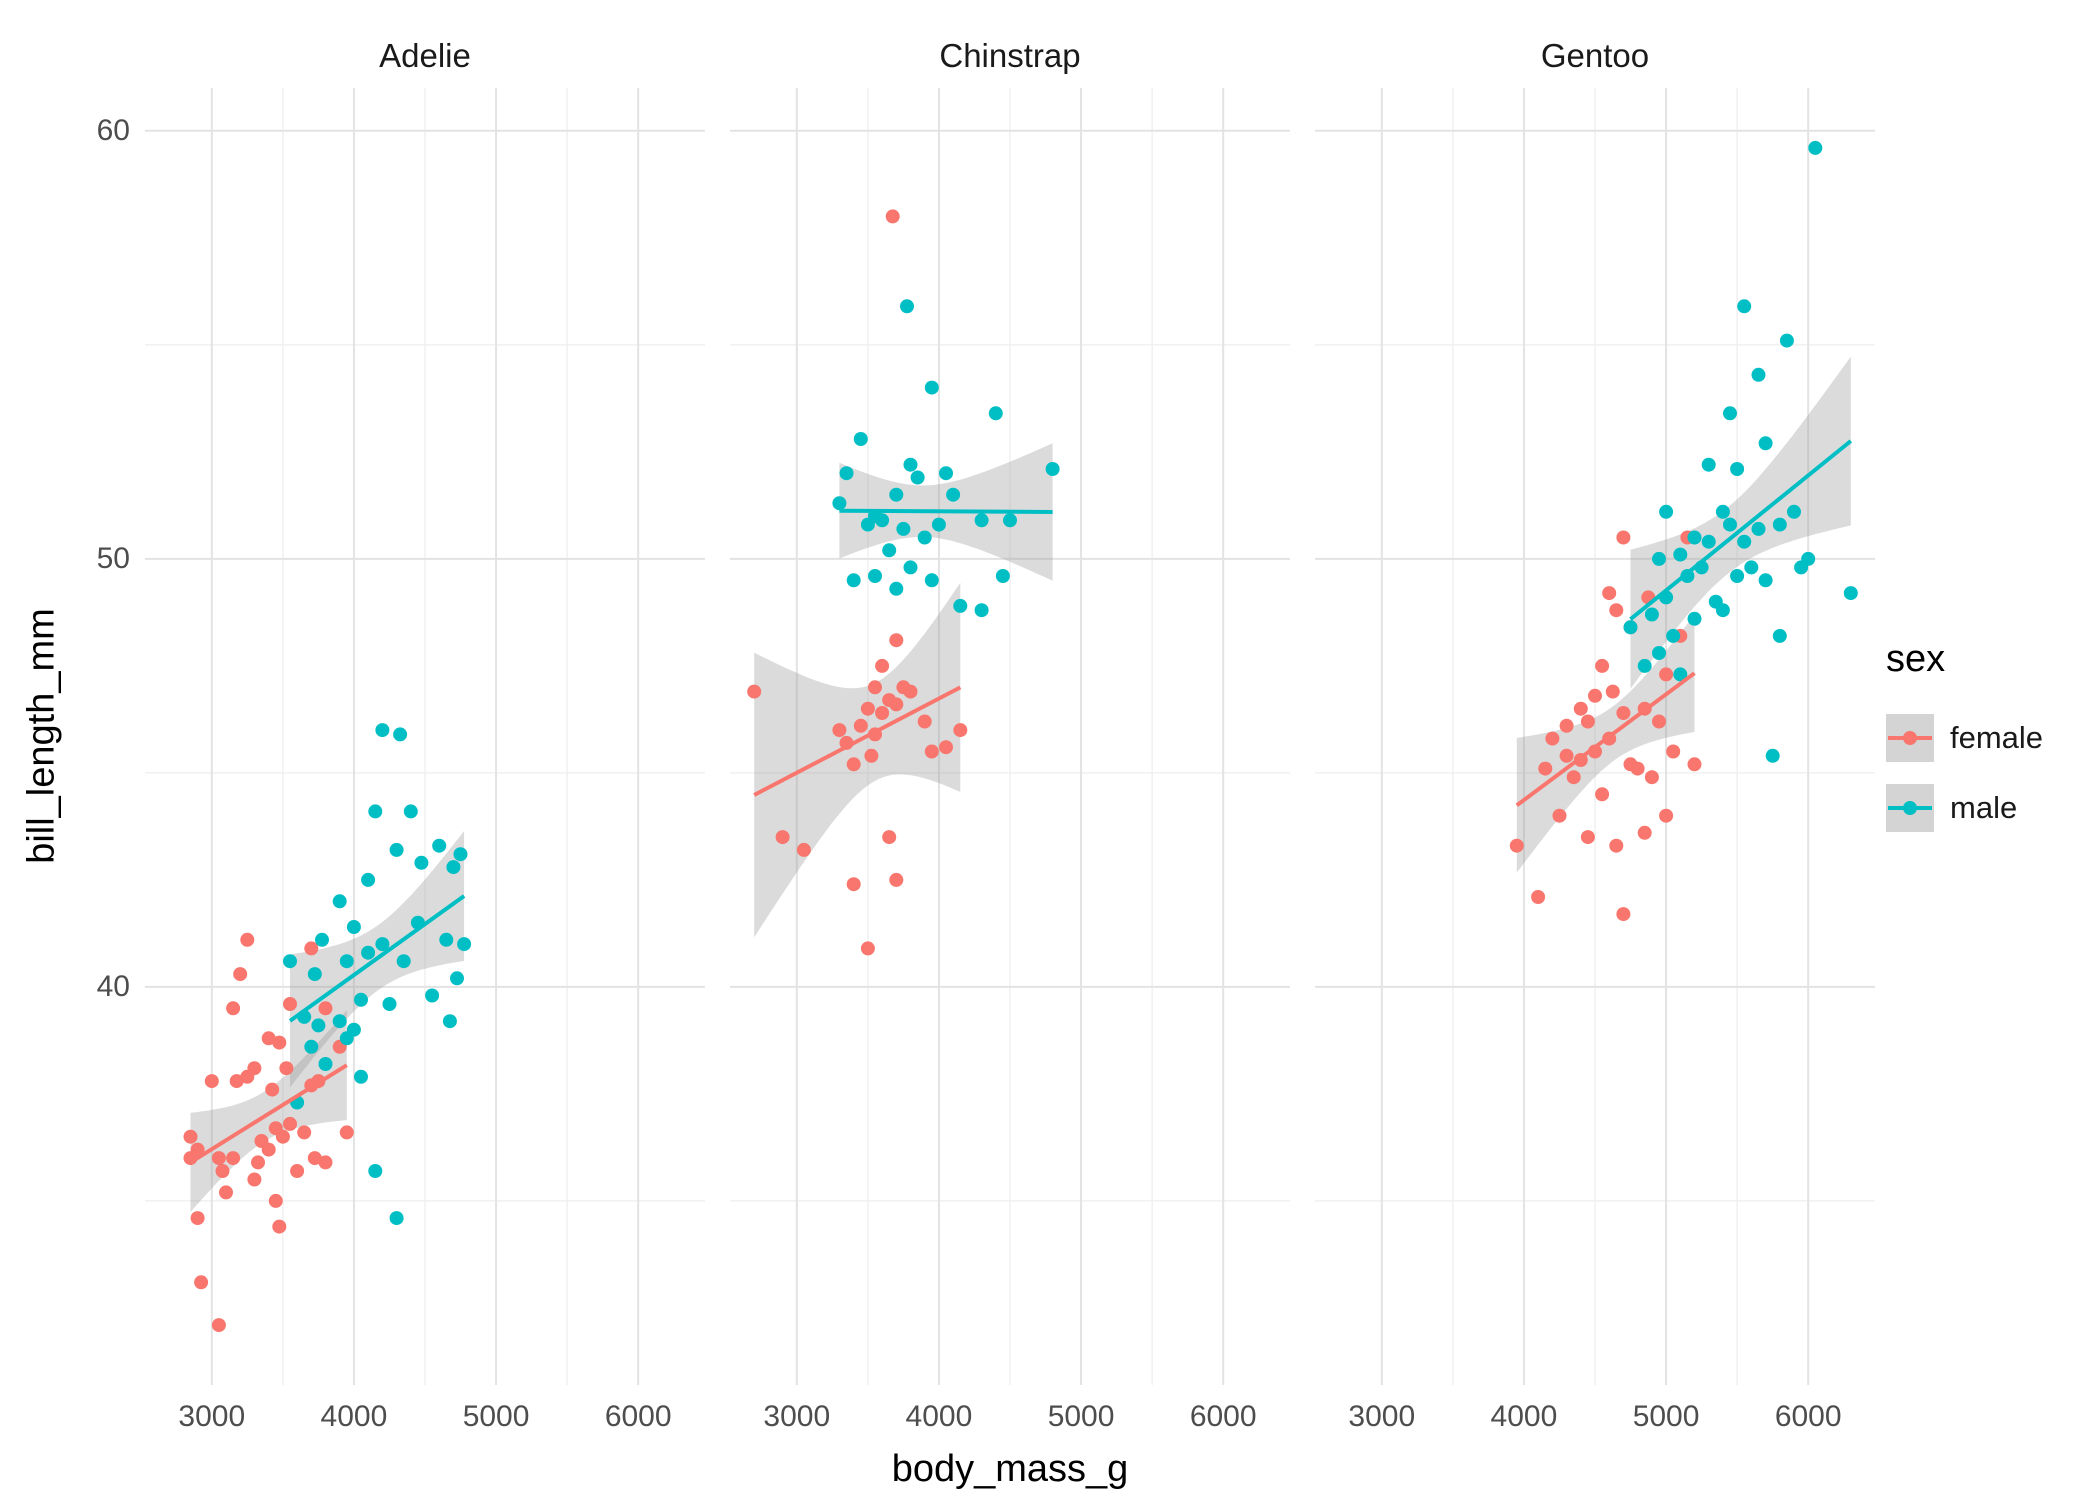  I want to click on points-adelie-male, so click(377, 974).